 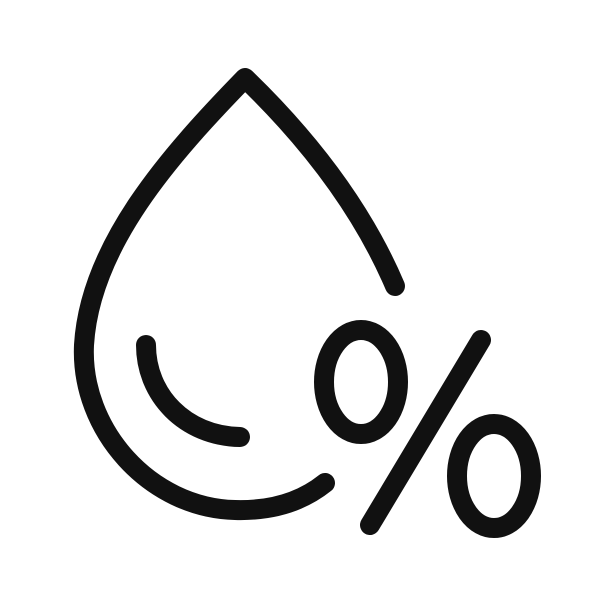 I want to click on percent-slash, so click(x=425, y=432).